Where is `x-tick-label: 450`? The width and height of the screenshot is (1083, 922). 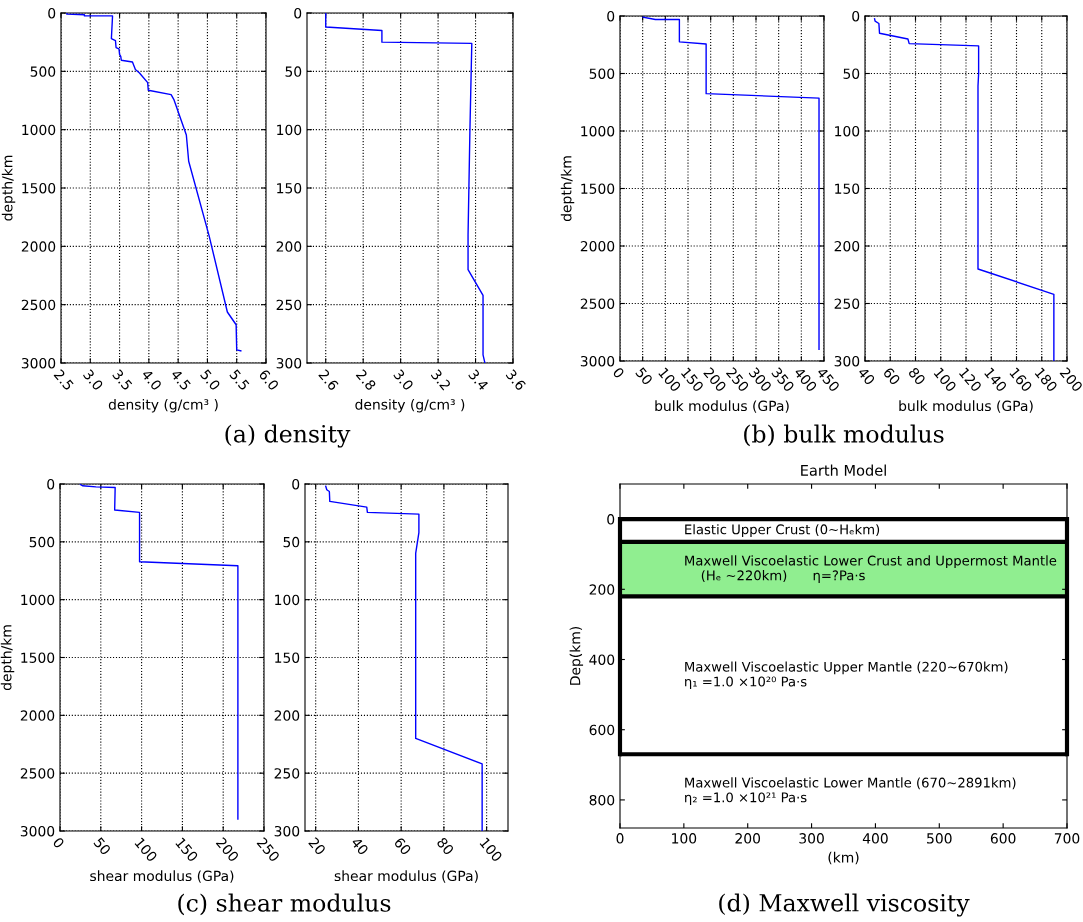
x-tick-label: 450 is located at coordinates (828, 379).